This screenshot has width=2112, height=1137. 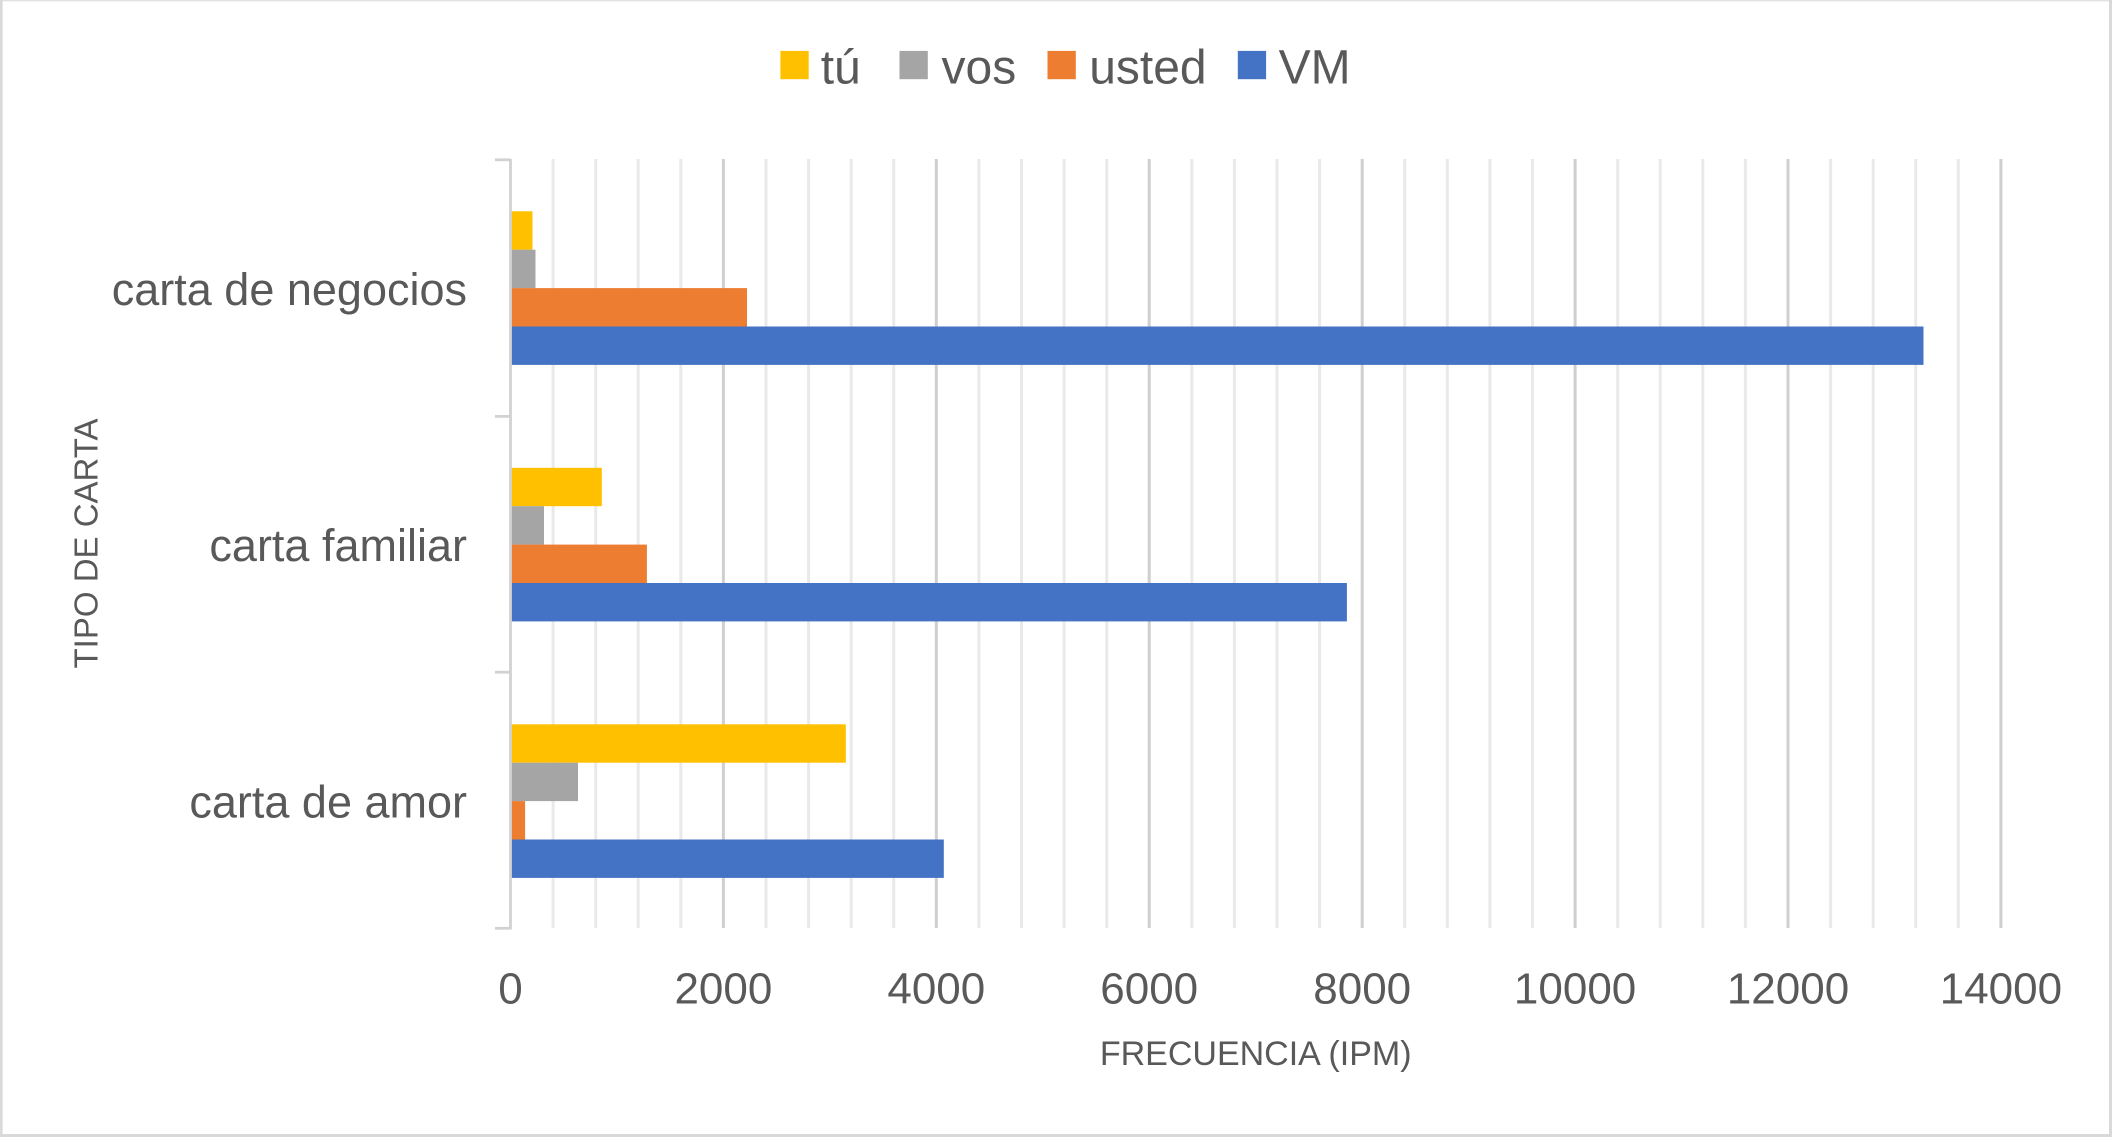 What do you see at coordinates (723, 989) in the screenshot?
I see `svg-text: 2000` at bounding box center [723, 989].